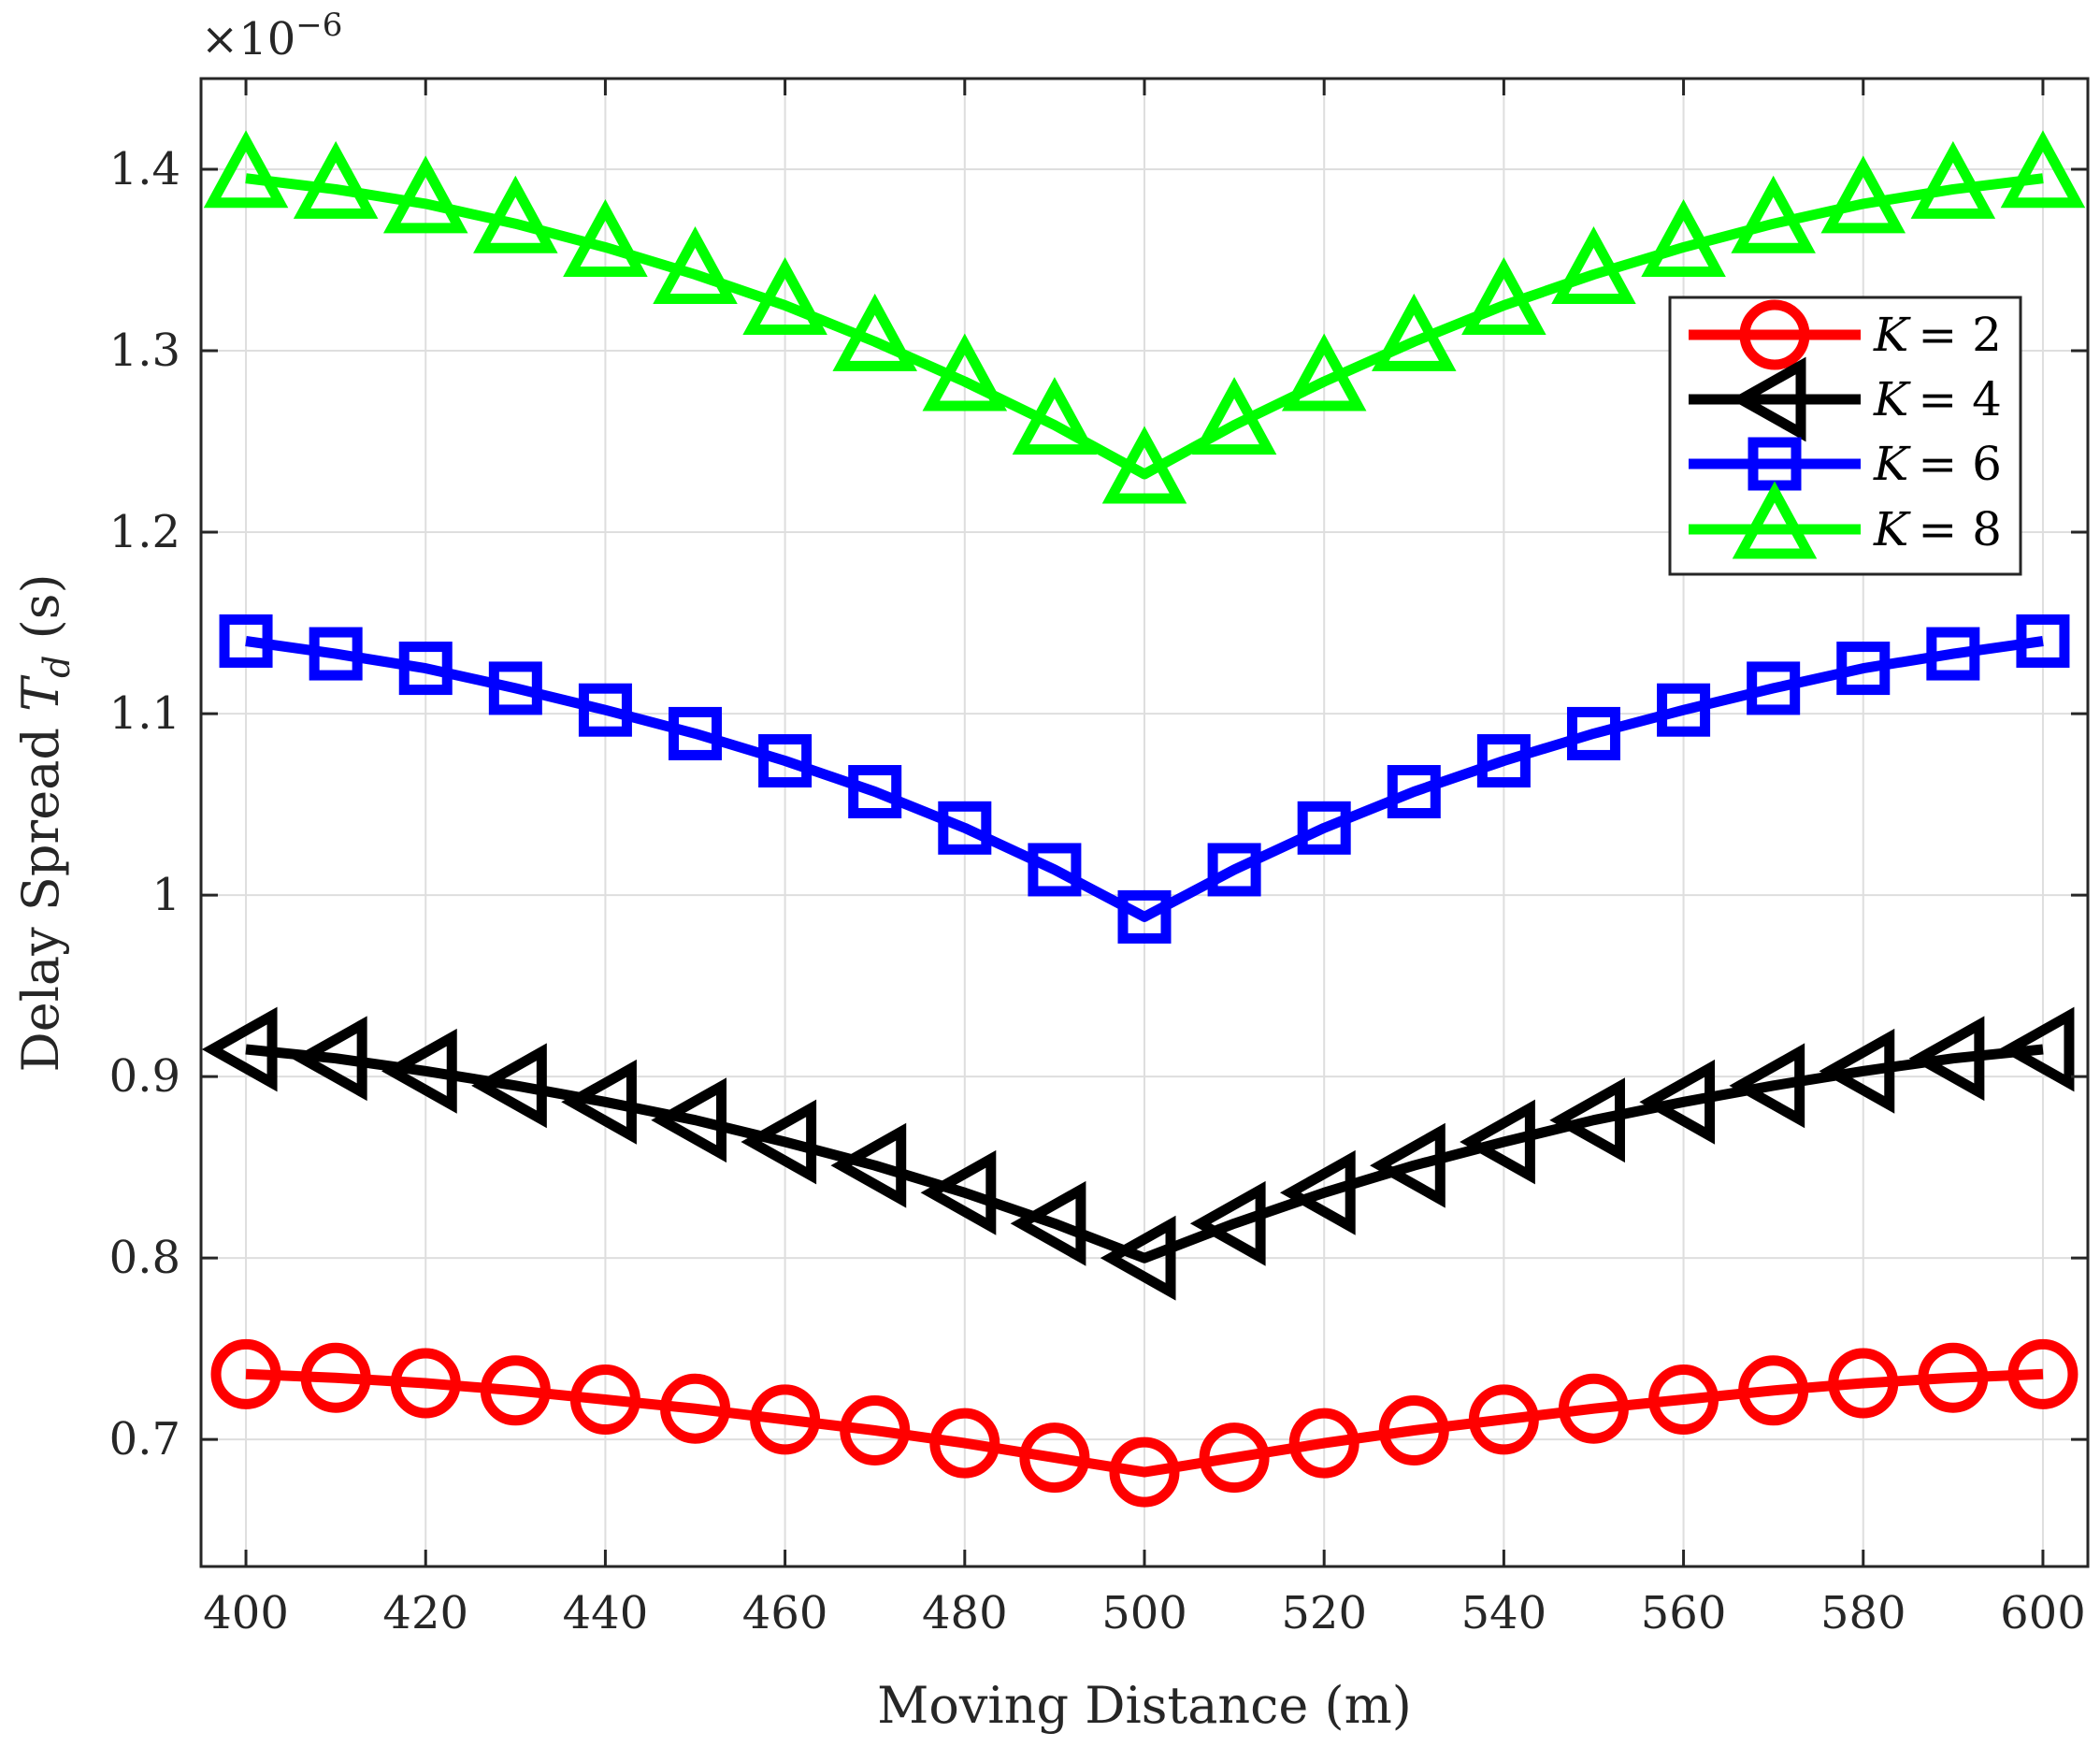 The image size is (2100, 1747). What do you see at coordinates (144, 713) in the screenshot?
I see `y-tick-label: 1.1` at bounding box center [144, 713].